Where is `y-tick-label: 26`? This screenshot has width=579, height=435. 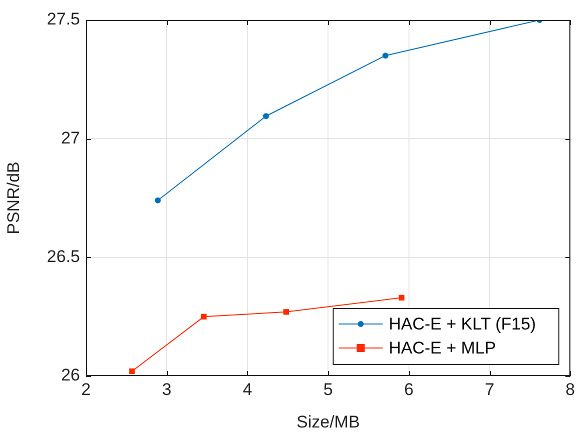
y-tick-label: 26 is located at coordinates (70, 375).